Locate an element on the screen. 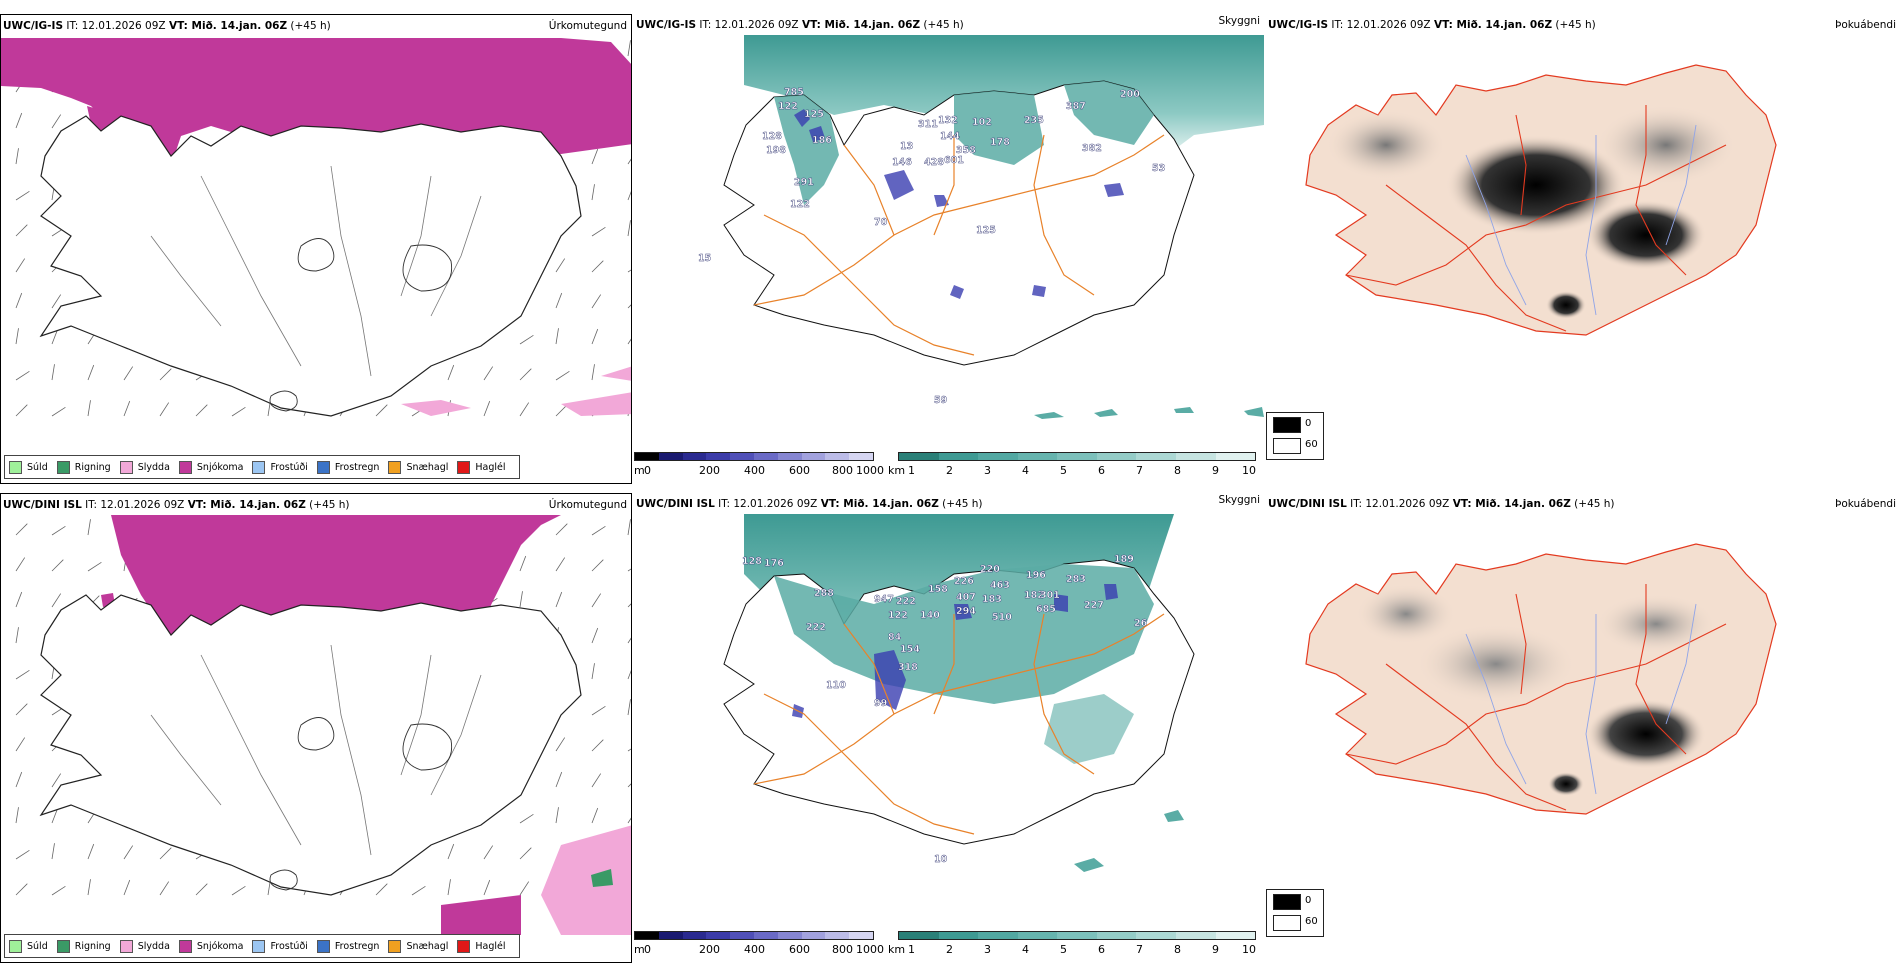 This screenshot has width=1900, height=963. ceiling-label: 382 is located at coordinates (1092, 148).